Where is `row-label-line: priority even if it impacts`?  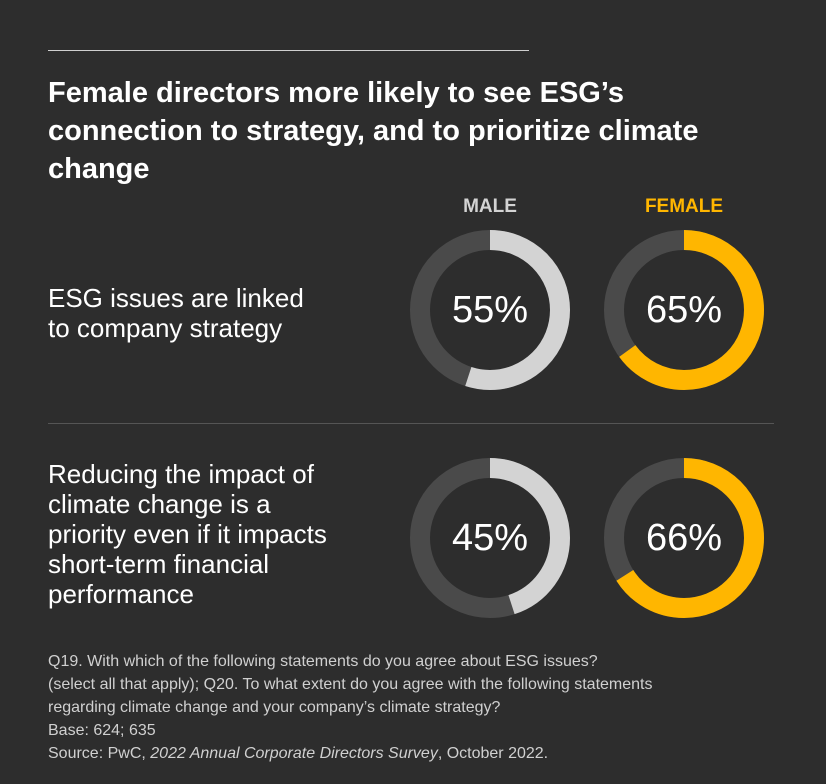
row-label-line: priority even if it impacts is located at coordinates (187, 534).